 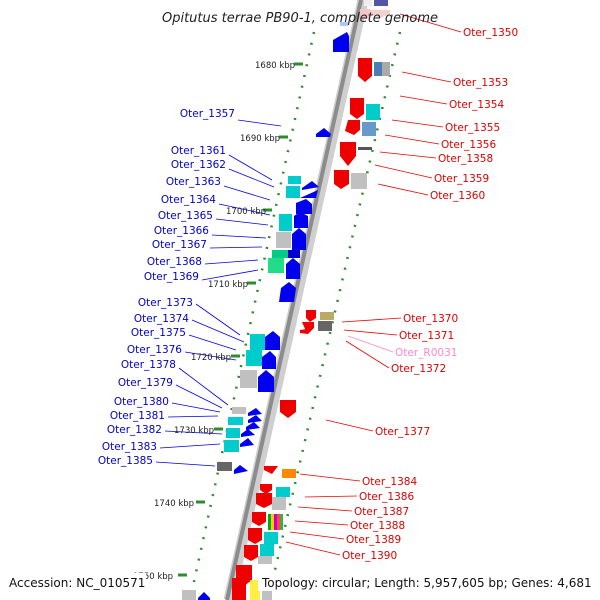 What do you see at coordinates (185, 216) in the screenshot?
I see `gene-label: Oter_1365` at bounding box center [185, 216].